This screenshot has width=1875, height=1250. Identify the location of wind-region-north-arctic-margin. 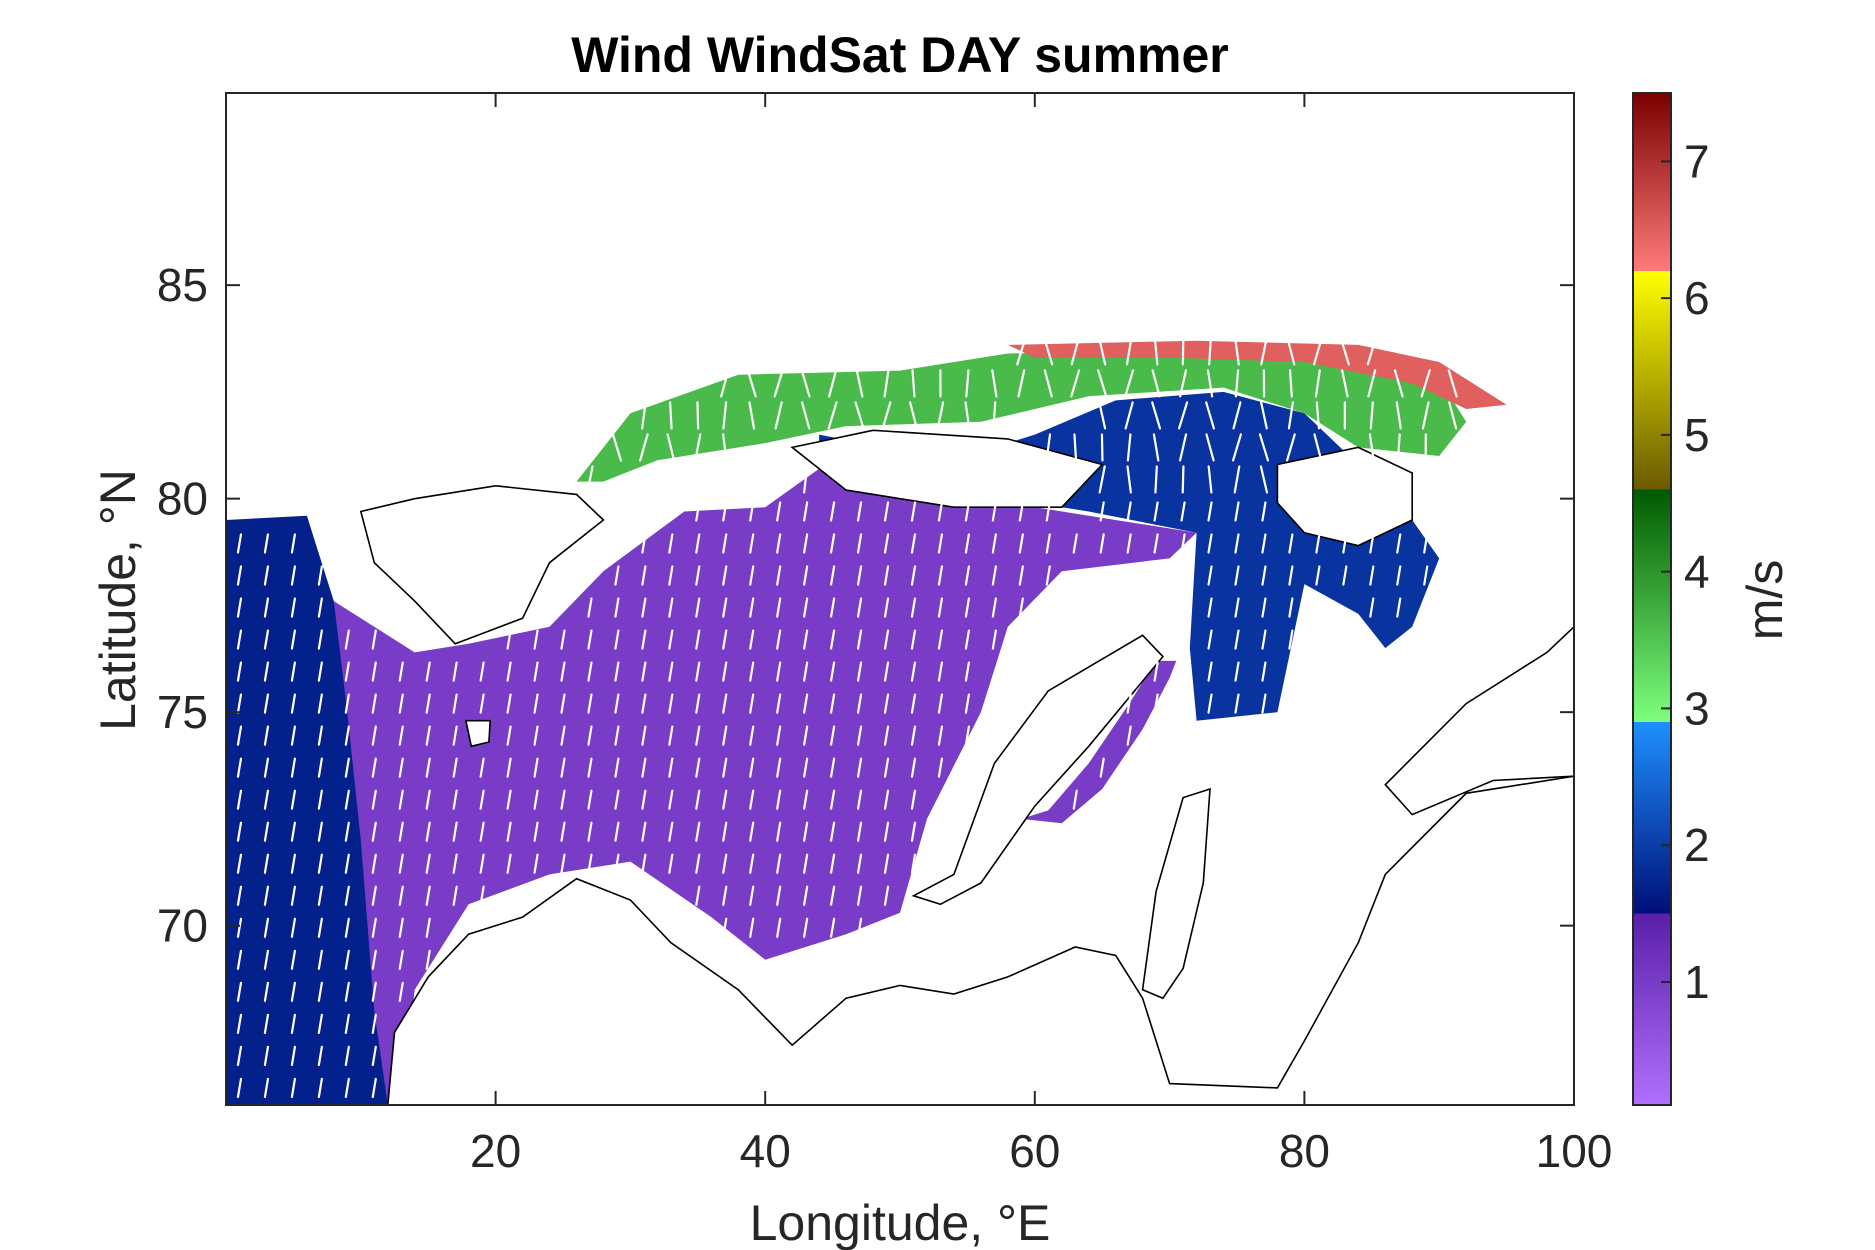
(1021, 415).